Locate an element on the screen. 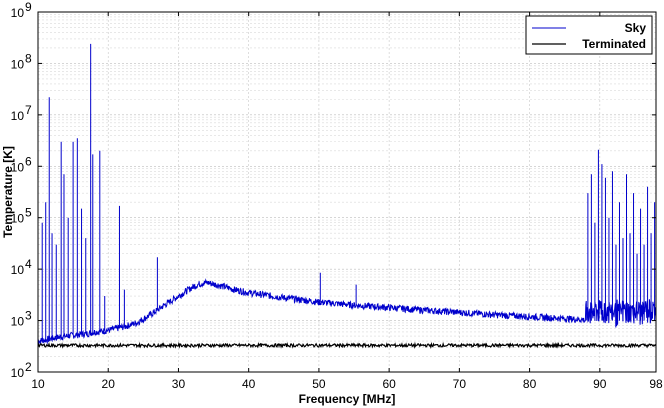 The height and width of the screenshot is (408, 664). x-tick-label: 98 is located at coordinates (656, 384).